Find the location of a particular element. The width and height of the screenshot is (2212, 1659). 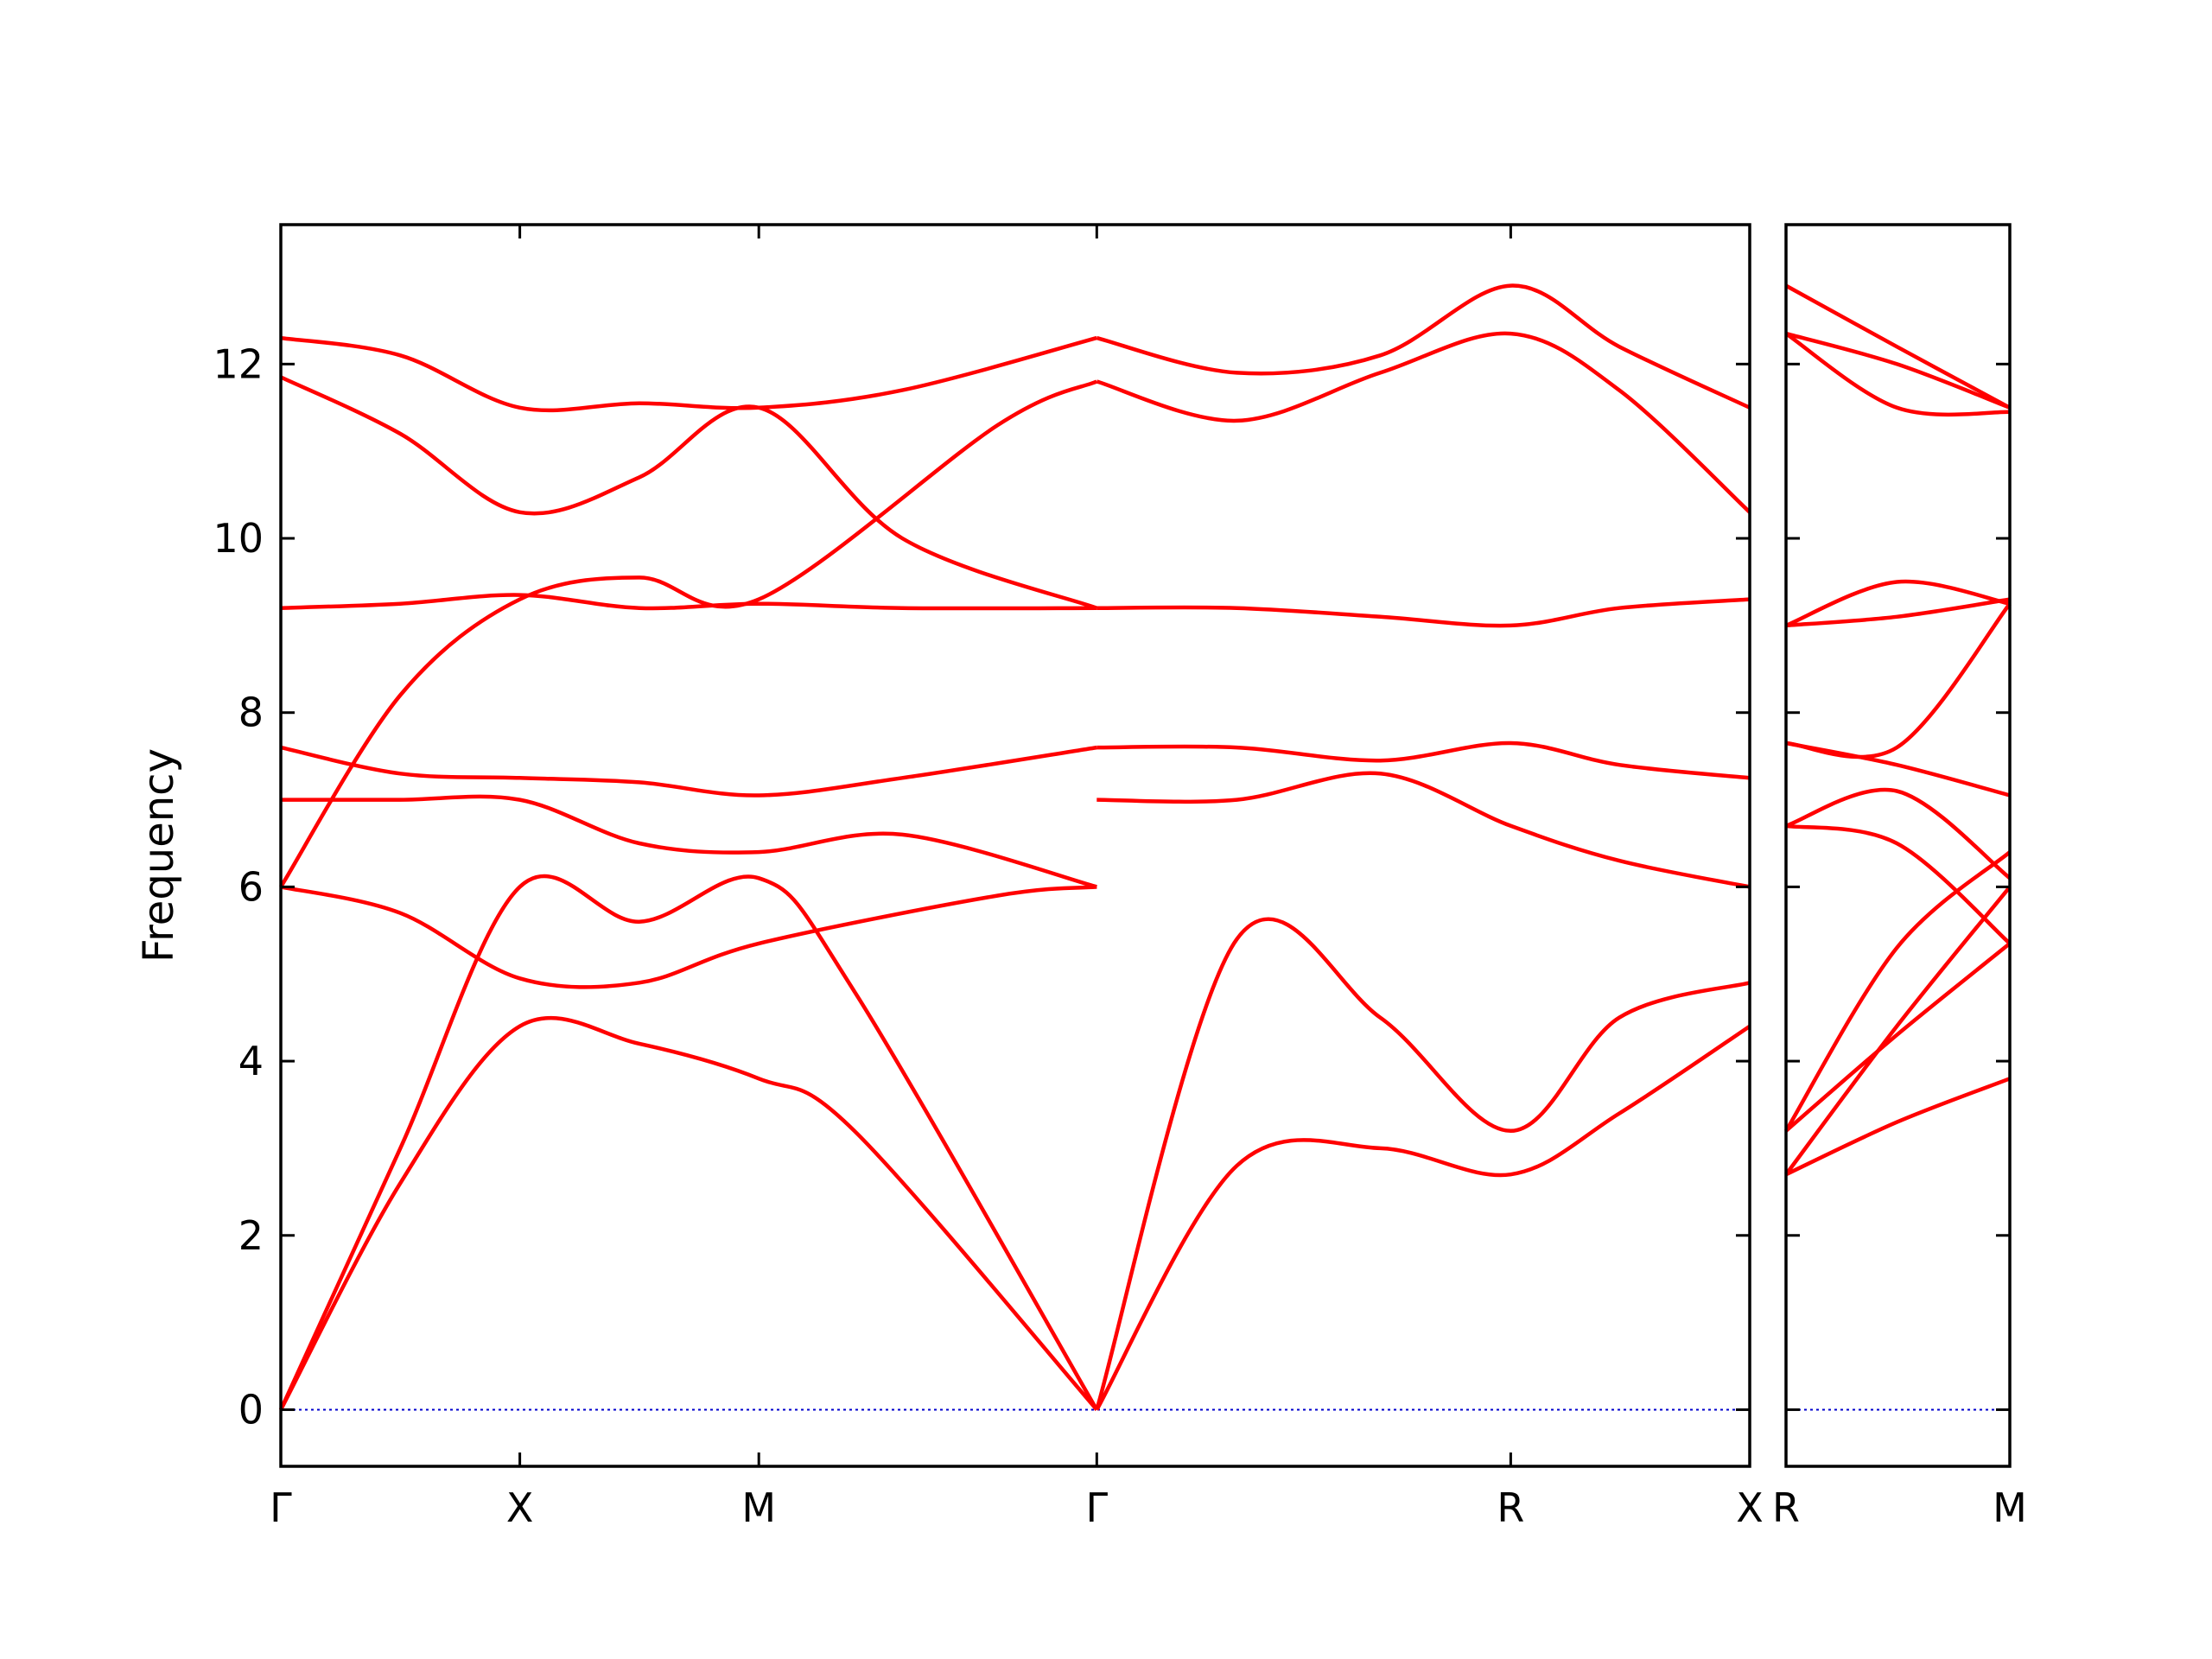

y-tick-label: 6 is located at coordinates (251, 886).